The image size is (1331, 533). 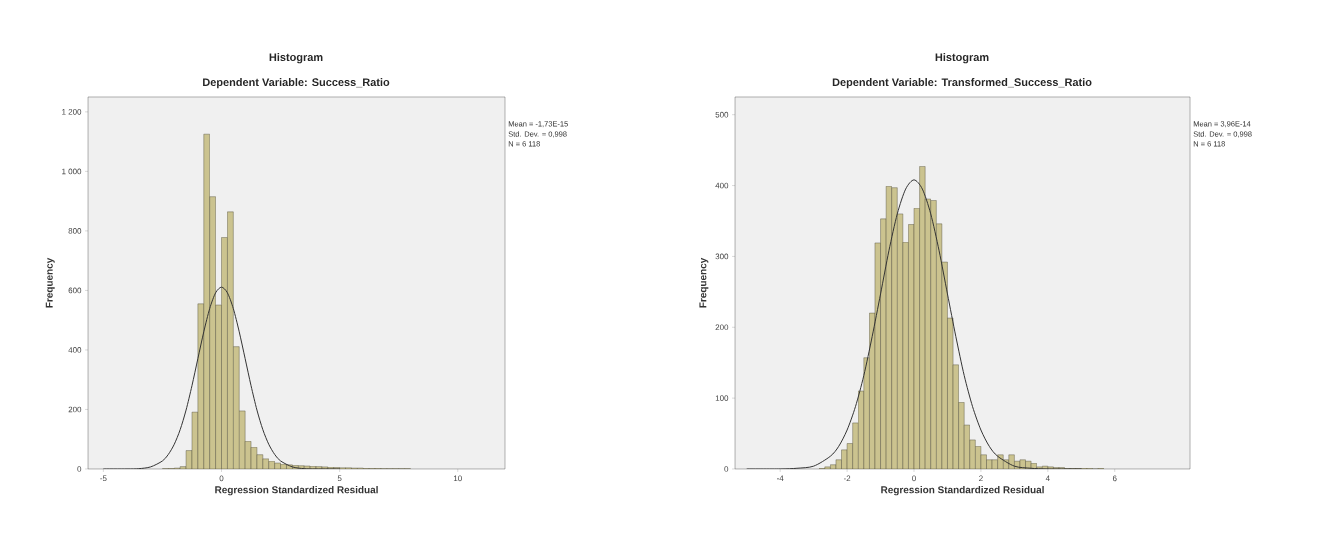 I want to click on chart-subtitle: Dependent Variable: Transformed_Success_Ratio, so click(x=962, y=83).